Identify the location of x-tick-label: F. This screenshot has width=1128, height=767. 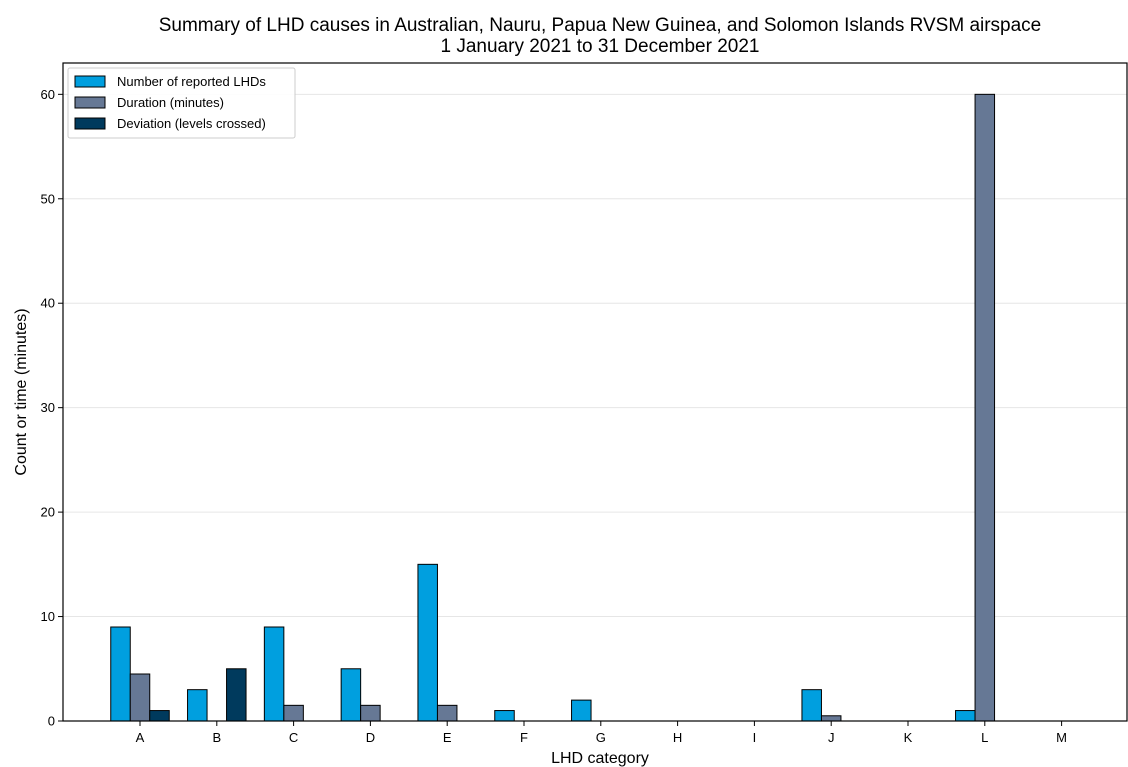
(524, 737).